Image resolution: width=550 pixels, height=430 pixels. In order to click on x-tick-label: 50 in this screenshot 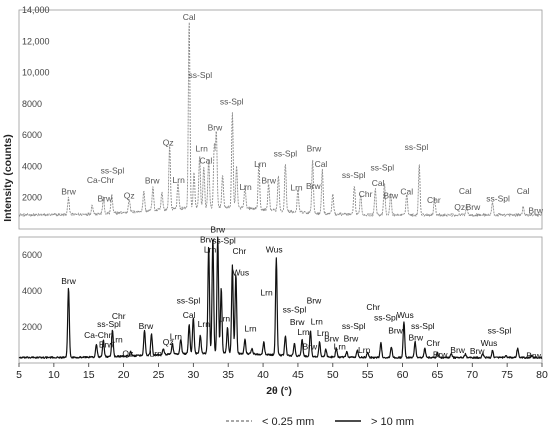, I will do `click(333, 375)`.